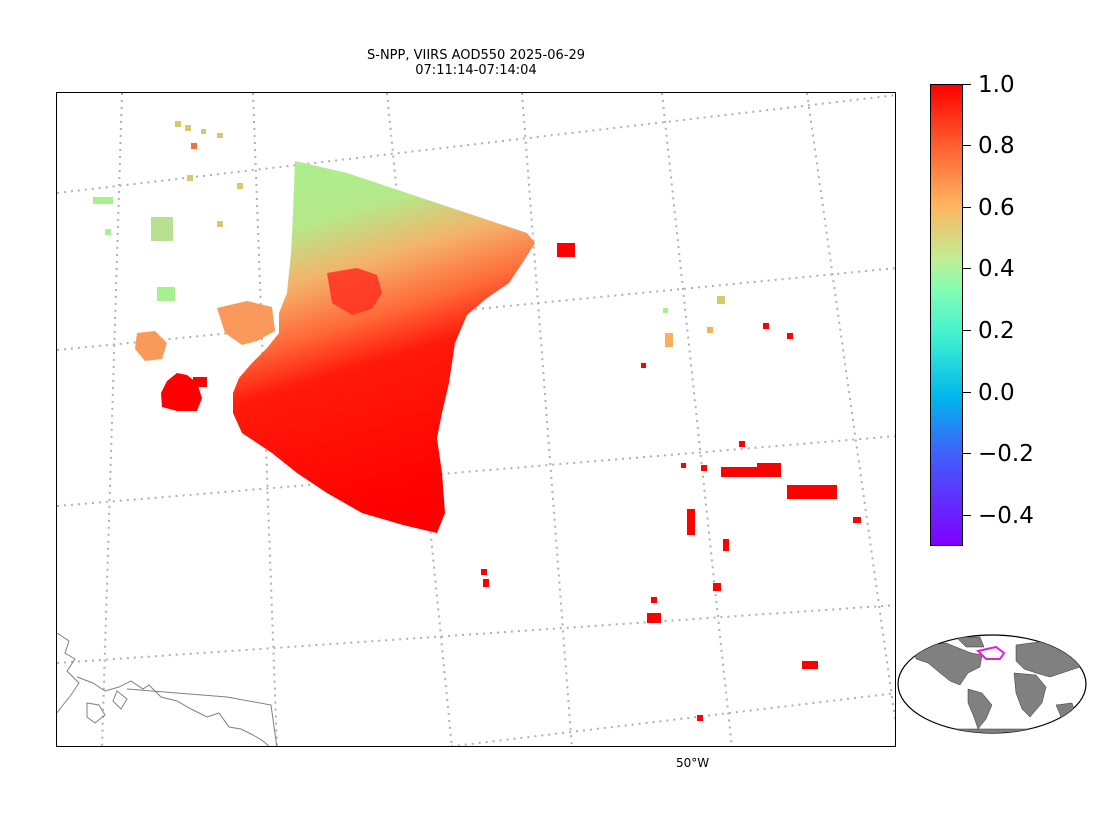 This screenshot has height=840, width=1120. What do you see at coordinates (996, 208) in the screenshot?
I see `colorbar-label: 0.6` at bounding box center [996, 208].